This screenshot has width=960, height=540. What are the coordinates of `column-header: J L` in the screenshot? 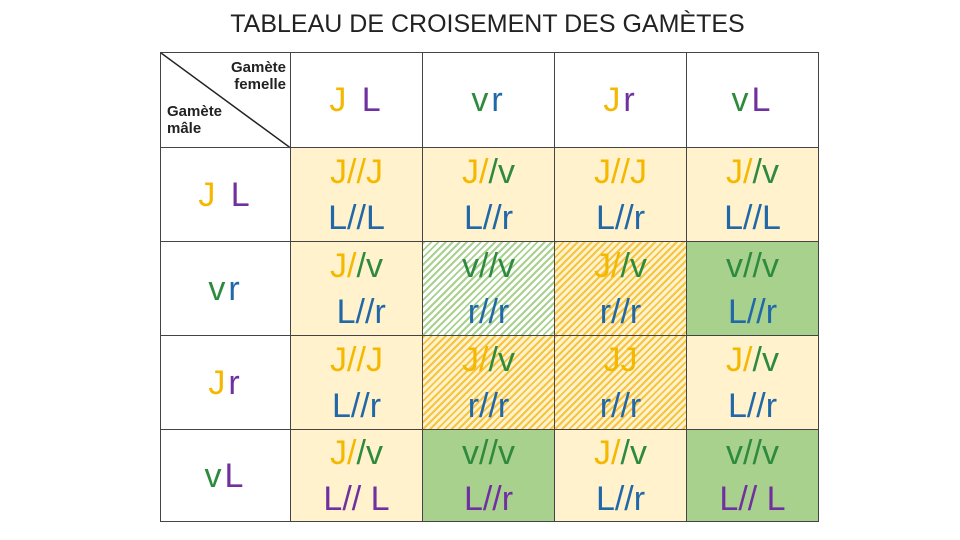 It's located at (356, 100).